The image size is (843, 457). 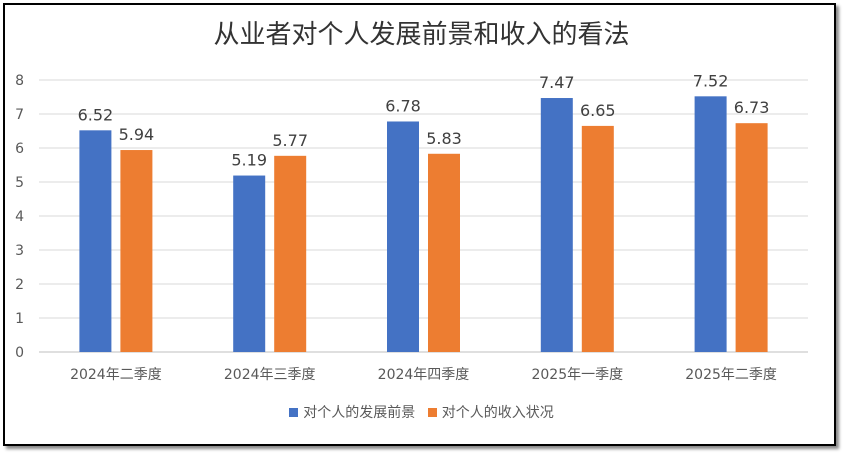 What do you see at coordinates (711, 80) in the screenshot?
I see `data-label: 7.52` at bounding box center [711, 80].